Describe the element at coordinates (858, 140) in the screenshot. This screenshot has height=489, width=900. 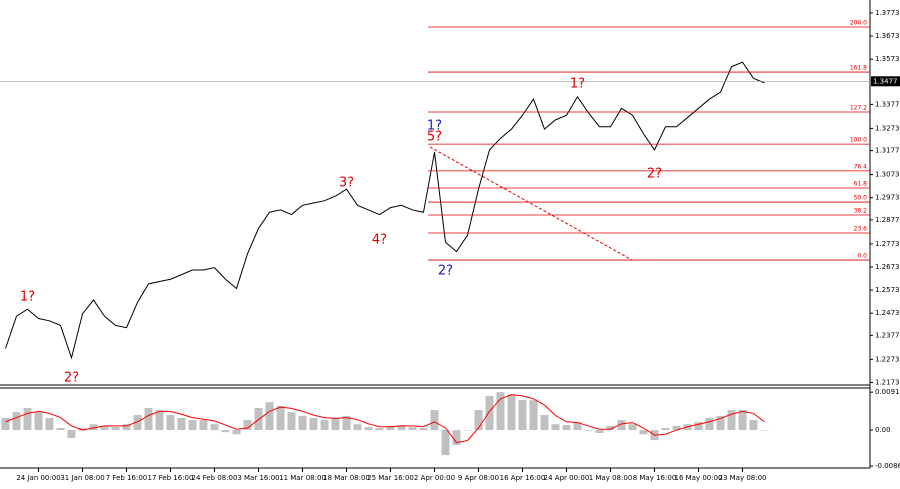
I see `fib-label: 100.0` at that location.